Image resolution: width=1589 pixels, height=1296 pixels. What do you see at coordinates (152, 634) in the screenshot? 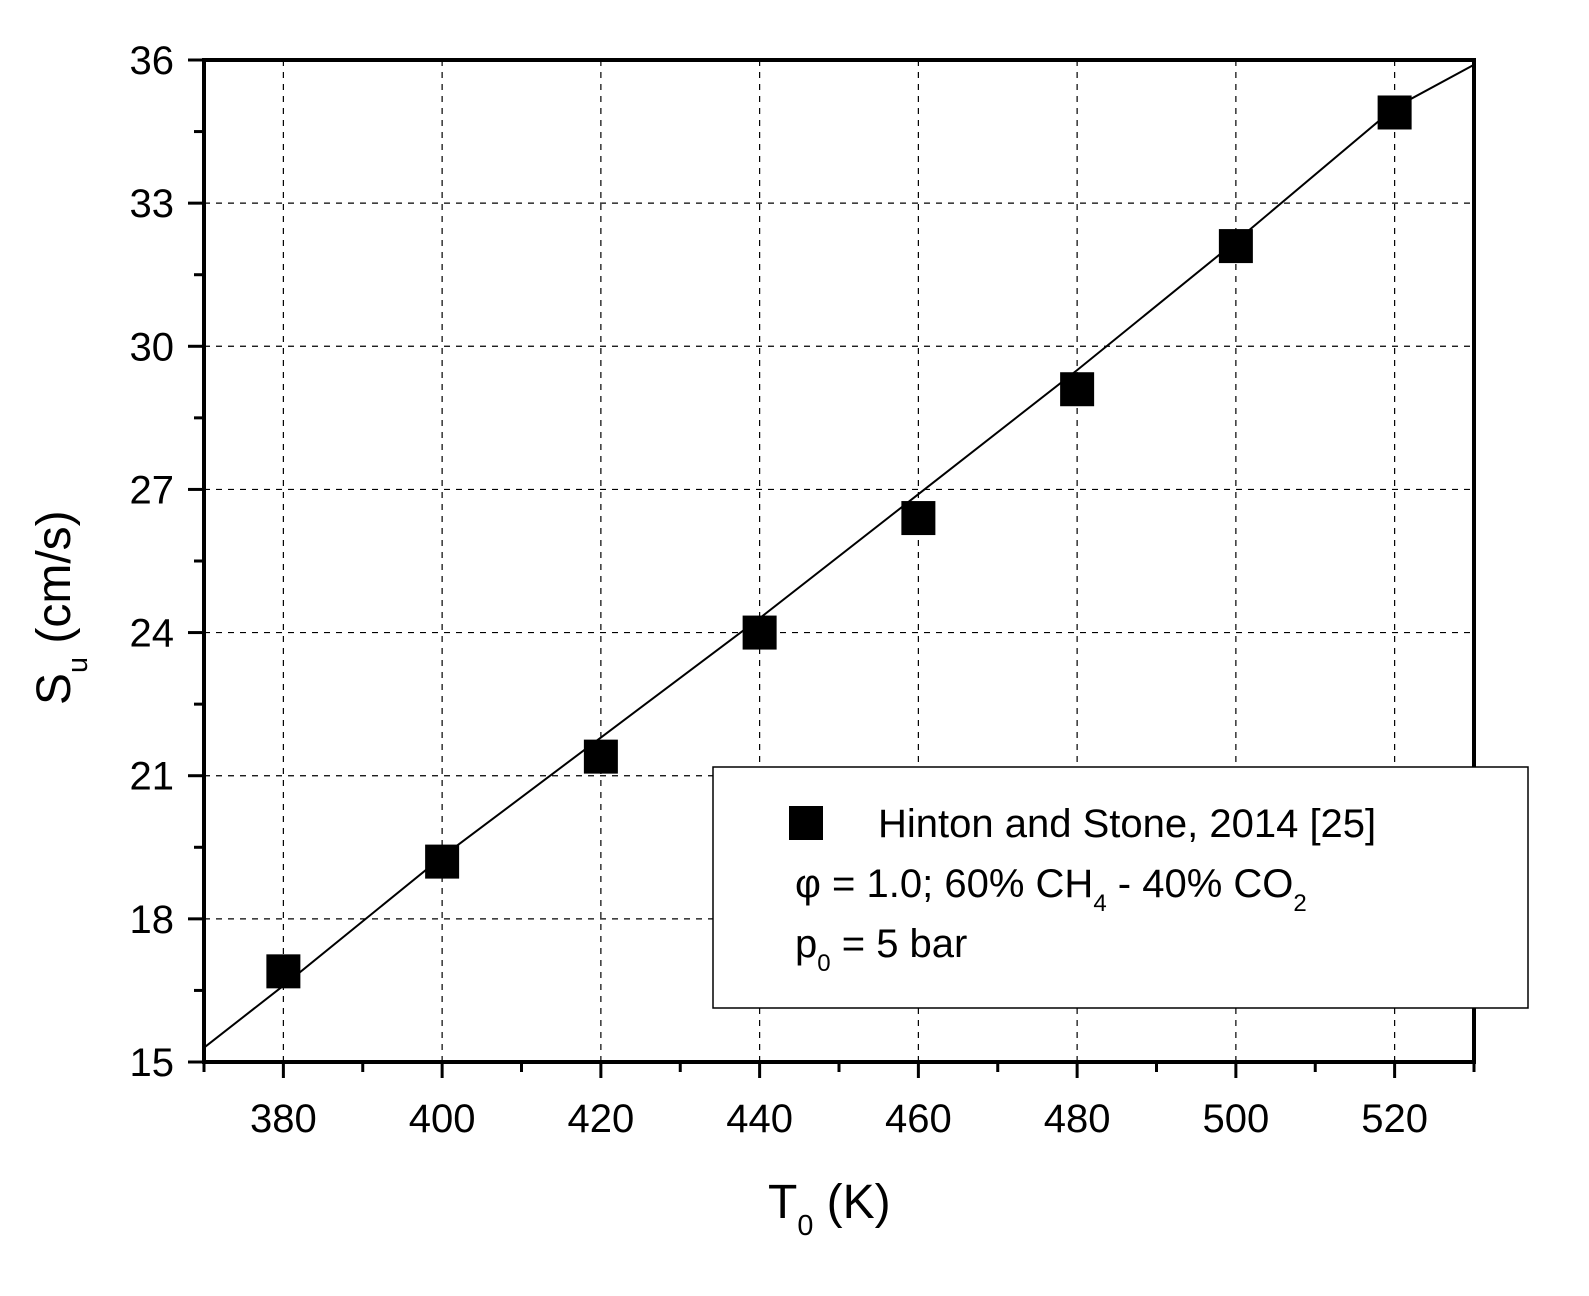
I see `y-tick-label: 24` at bounding box center [152, 634].